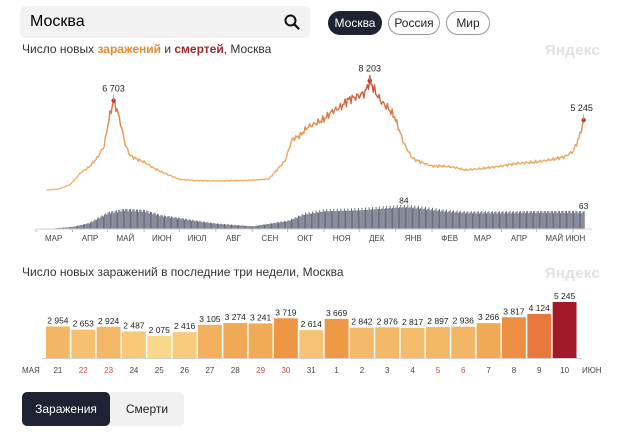  Describe the element at coordinates (449, 238) in the screenshot. I see `x-tick-label: ФЕВ` at that location.